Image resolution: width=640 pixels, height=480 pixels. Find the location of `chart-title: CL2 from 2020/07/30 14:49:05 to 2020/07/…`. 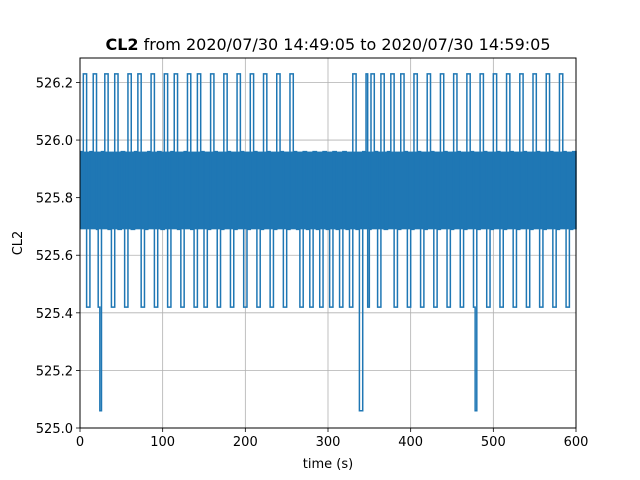

chart-title: CL2 from 2020/07/30 14:49:05 to 2020/07/… is located at coordinates (327, 44).